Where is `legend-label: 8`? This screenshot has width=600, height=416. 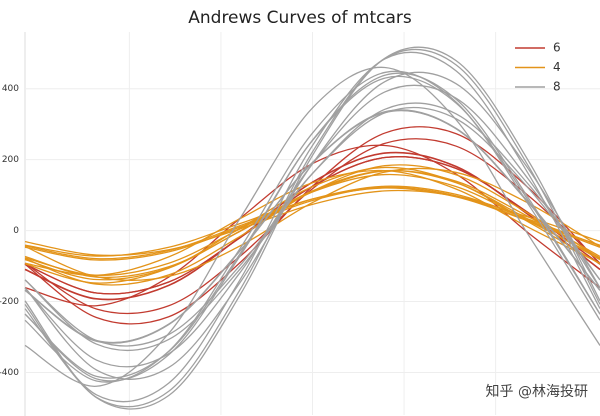
legend-label: 8 is located at coordinates (557, 87).